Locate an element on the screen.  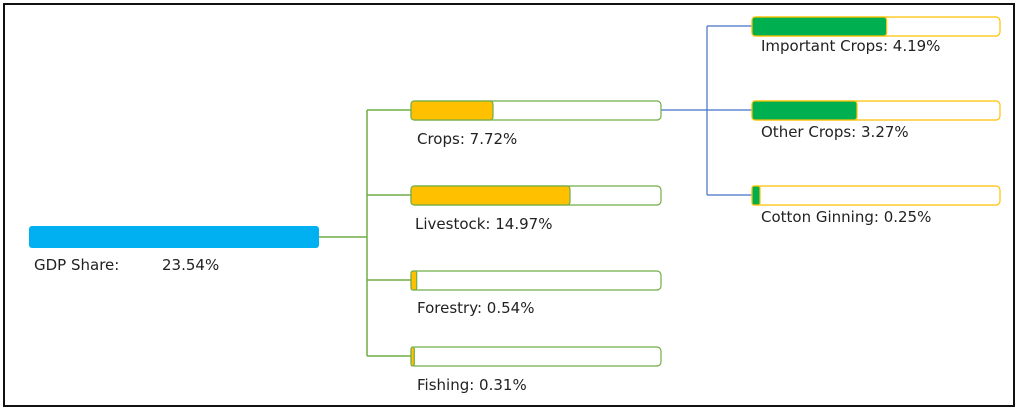
bar-forestry-track is located at coordinates (536, 280).